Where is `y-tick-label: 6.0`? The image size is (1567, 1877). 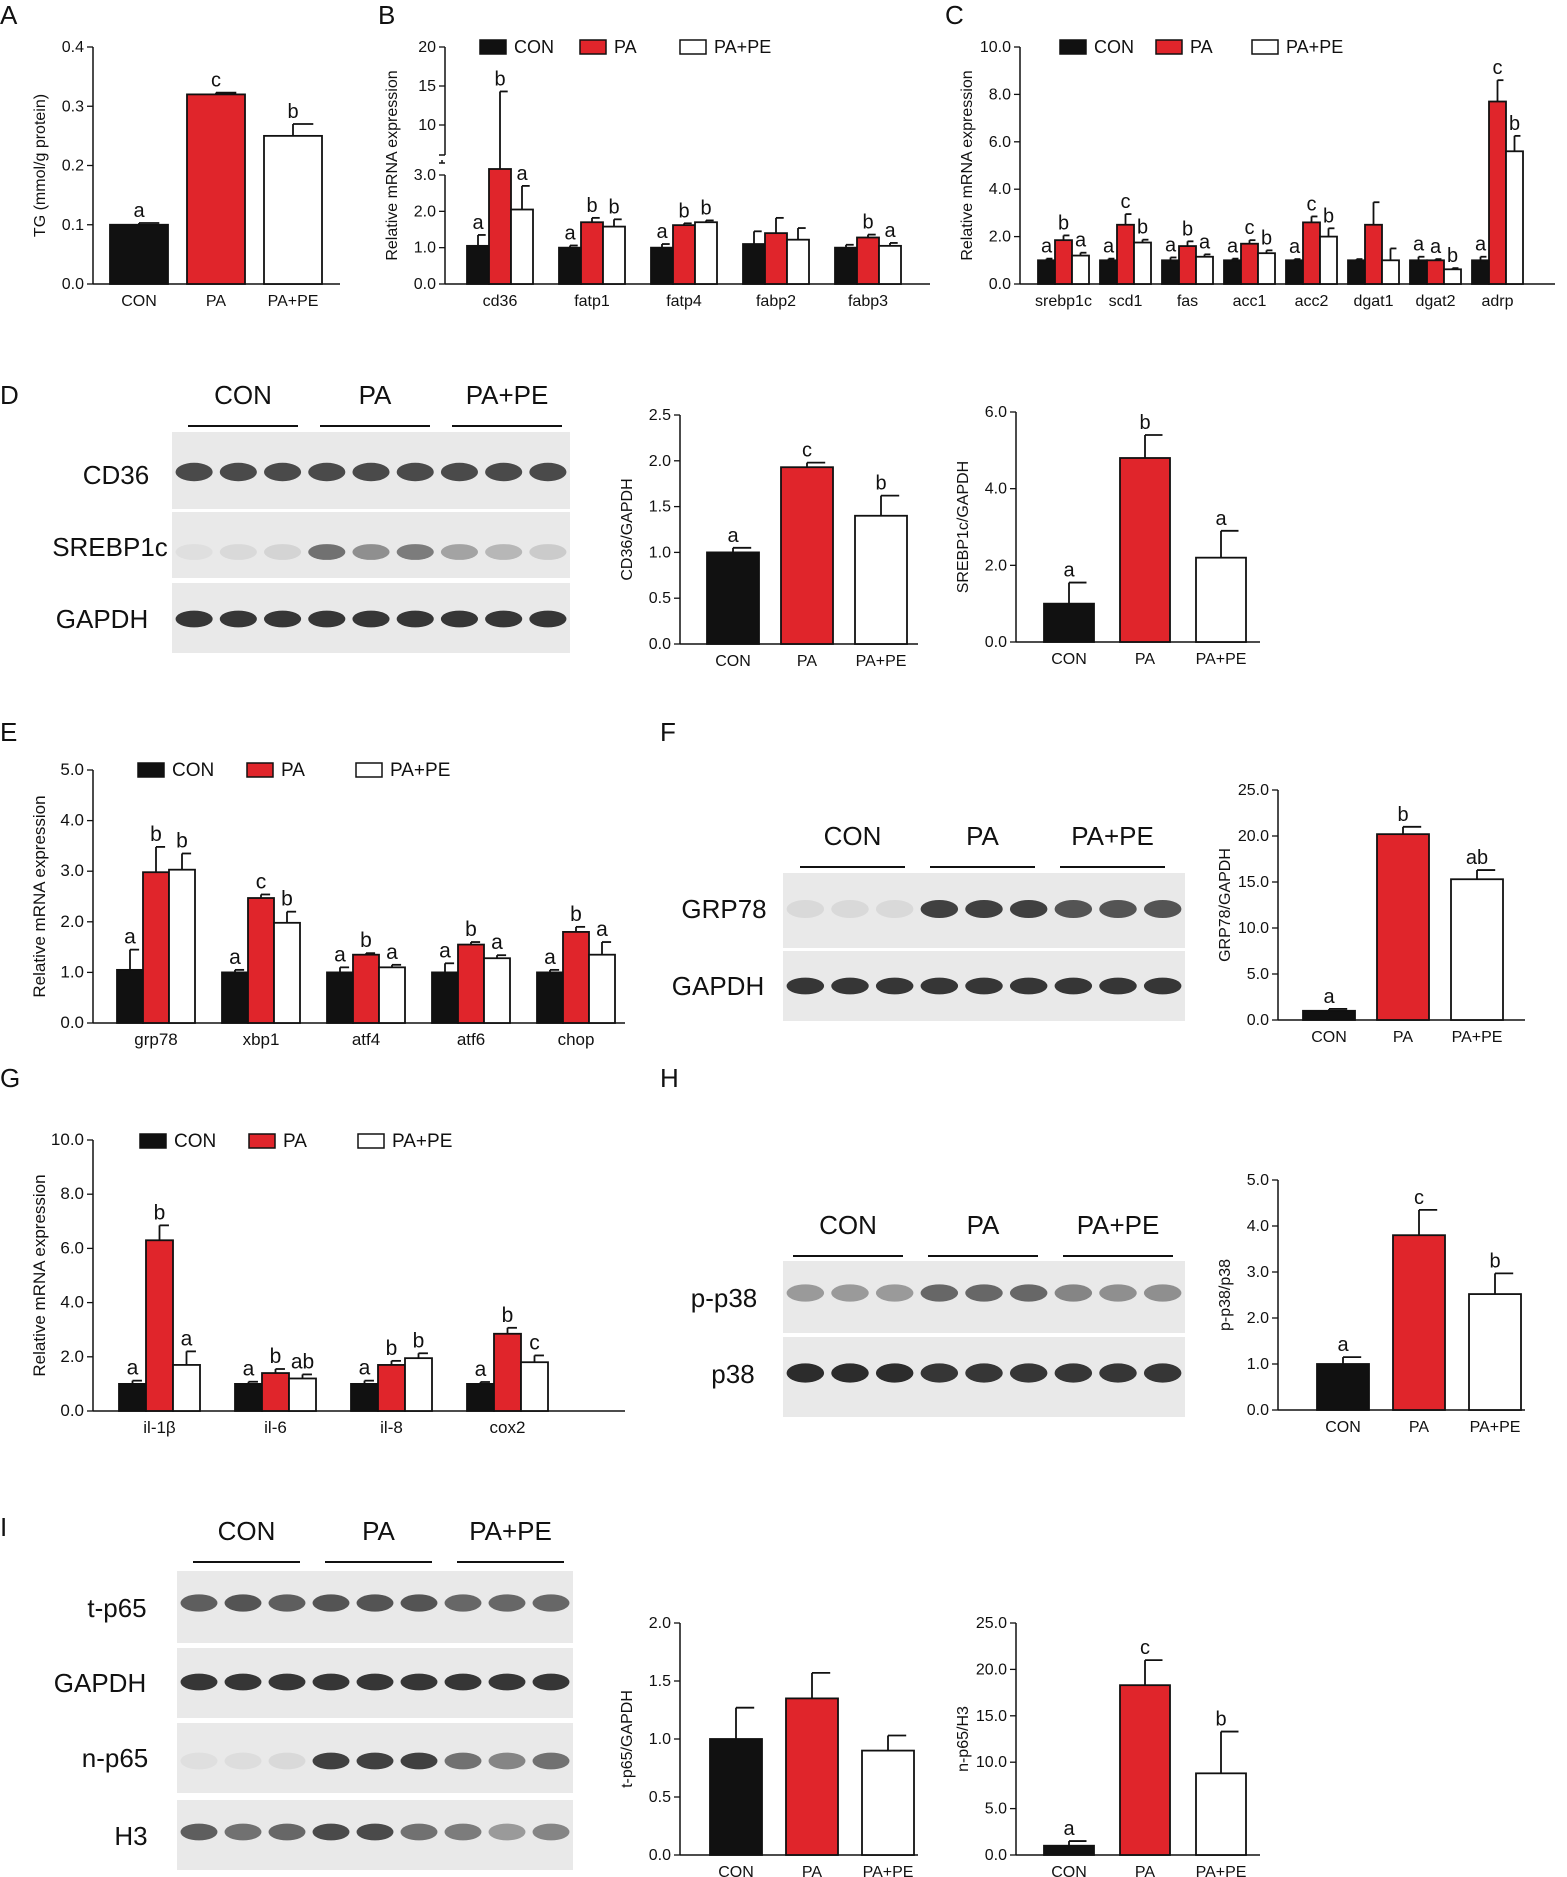
y-tick-label: 6.0 is located at coordinates (996, 412).